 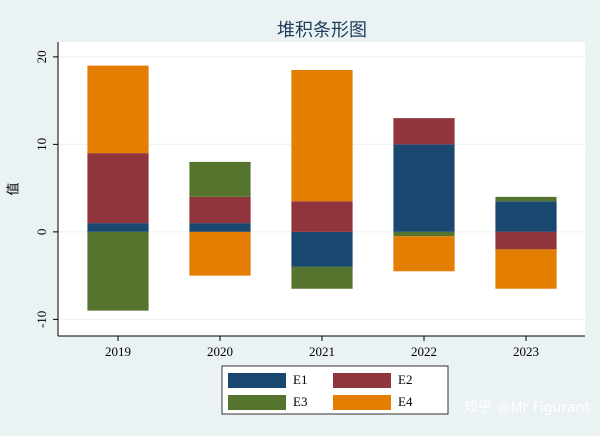 I want to click on x-tick-label: 2021, so click(x=322, y=351).